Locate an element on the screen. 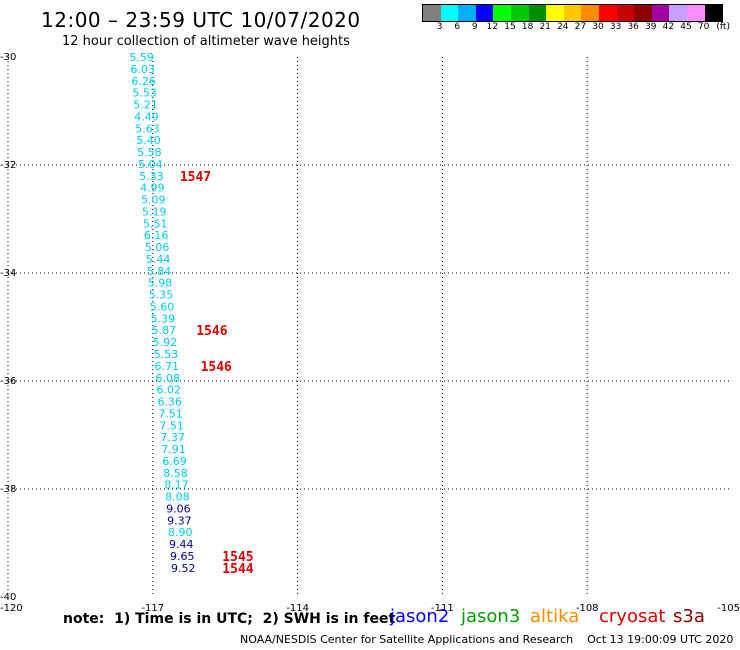 The height and width of the screenshot is (650, 740). satellite-name-jason3: jason3 is located at coordinates (491, 616).